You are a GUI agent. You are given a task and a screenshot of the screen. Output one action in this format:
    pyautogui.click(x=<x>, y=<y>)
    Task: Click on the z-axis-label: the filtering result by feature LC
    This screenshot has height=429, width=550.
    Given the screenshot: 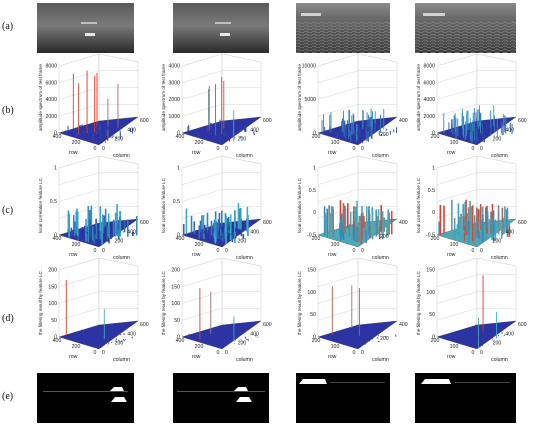 What is the action you would take?
    pyautogui.click(x=299, y=302)
    